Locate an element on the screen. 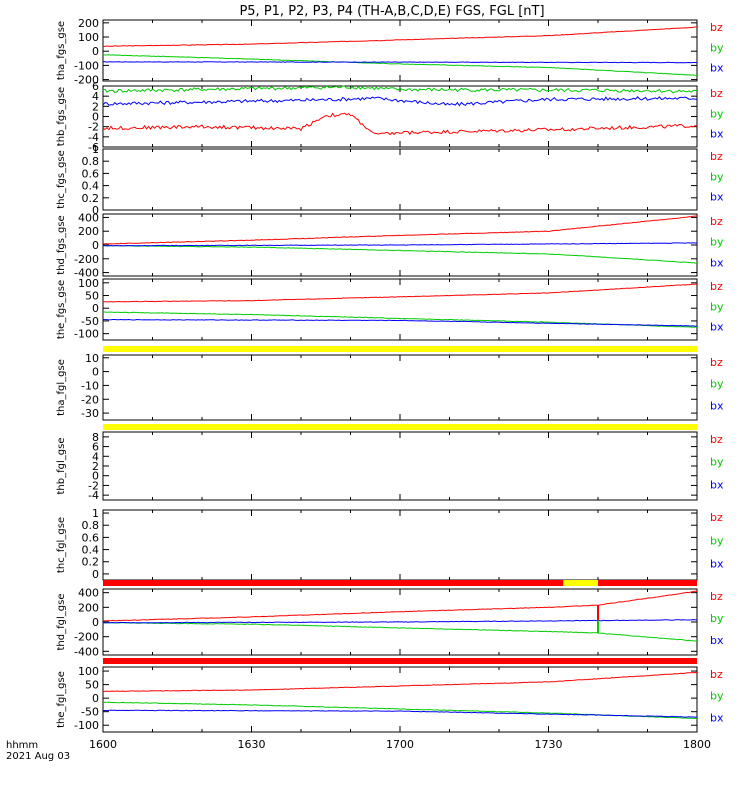  x-tick-label: 1730 is located at coordinates (549, 744).